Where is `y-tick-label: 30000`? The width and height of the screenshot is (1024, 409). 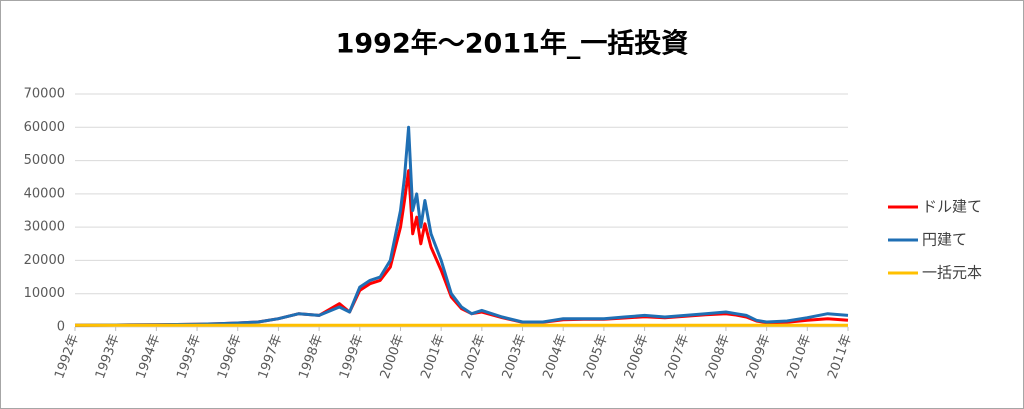 y-tick-label: 30000 is located at coordinates (44, 227).